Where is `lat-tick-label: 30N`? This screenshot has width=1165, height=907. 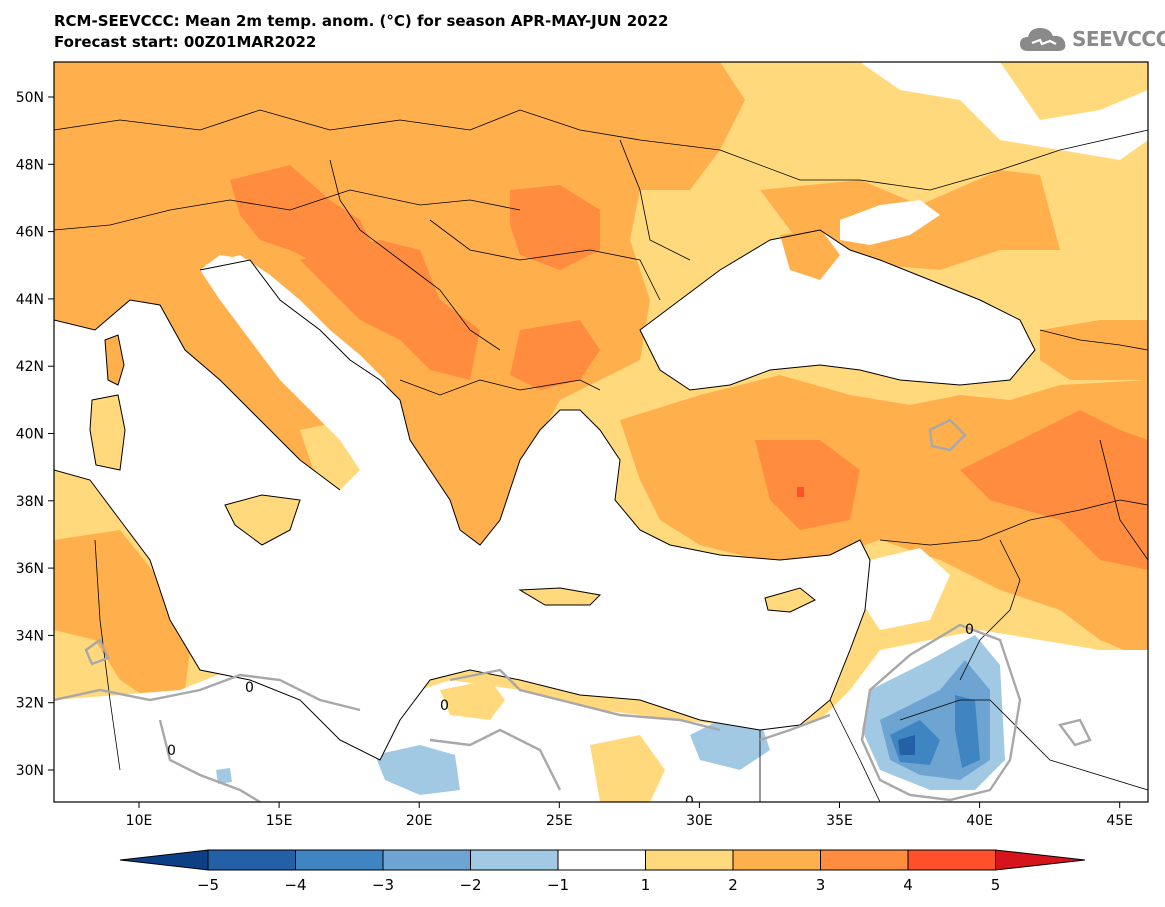
lat-tick-label: 30N is located at coordinates (30, 771).